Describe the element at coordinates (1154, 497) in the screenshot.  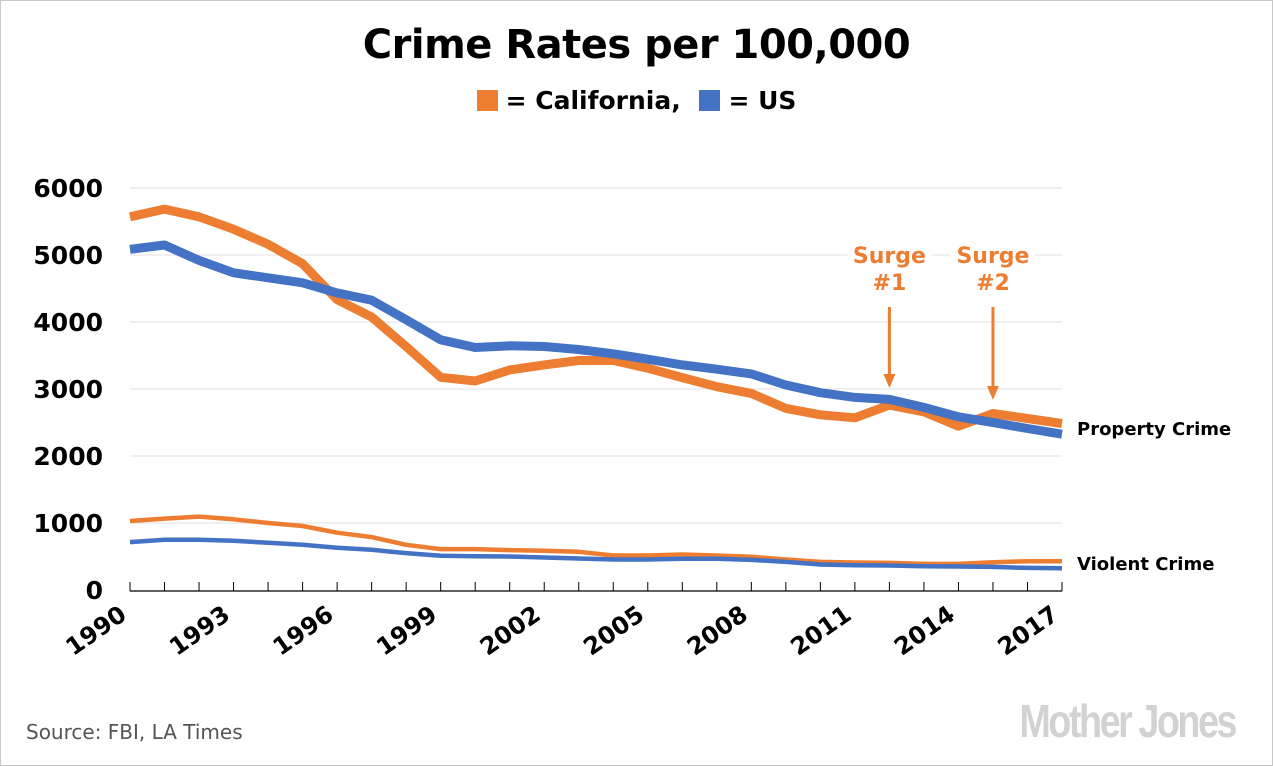
I see `series-labels: Property Crime Violent Crime` at that location.